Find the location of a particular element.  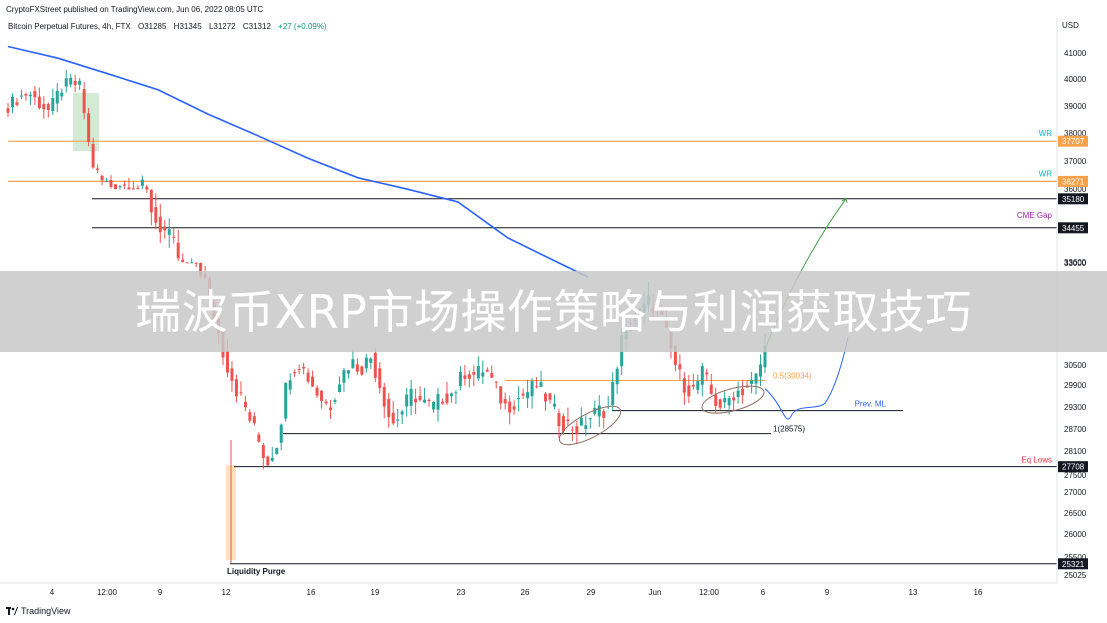

currency-label: USD is located at coordinates (1070, 25).